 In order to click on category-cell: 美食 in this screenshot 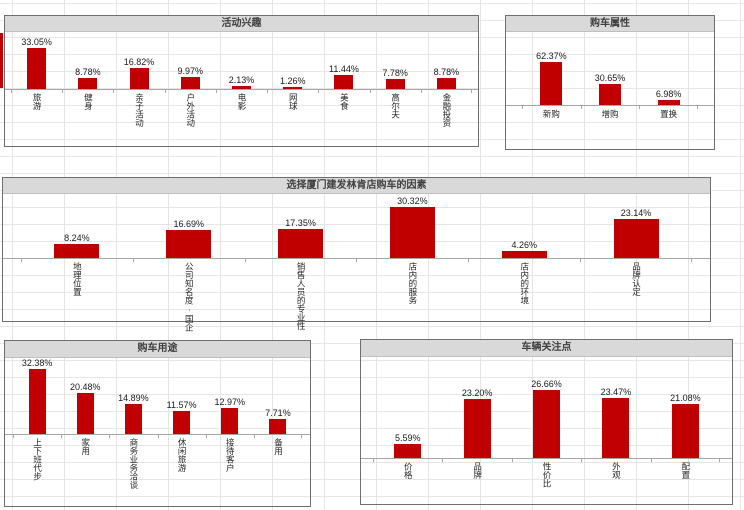, I will do `click(343, 108)`.